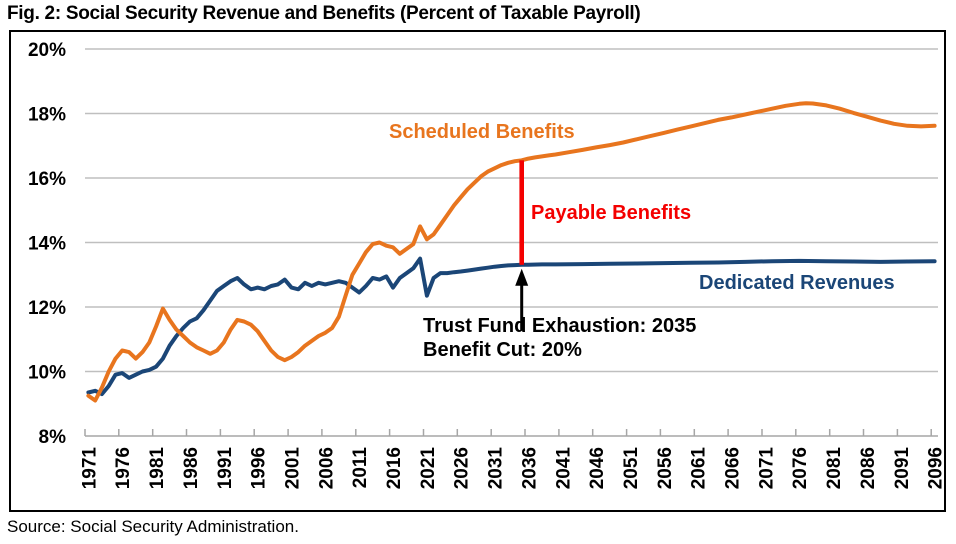  What do you see at coordinates (153, 526) in the screenshot?
I see `source-note: Source: Social Security Administration.` at bounding box center [153, 526].